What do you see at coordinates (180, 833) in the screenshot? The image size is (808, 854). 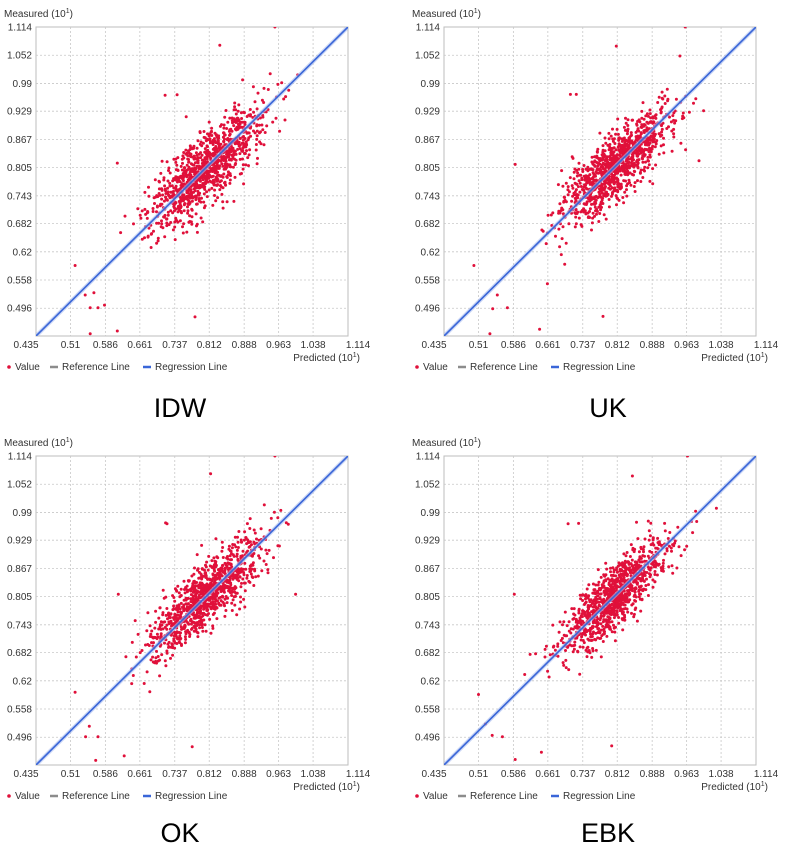 I see `caption-ok: OK` at bounding box center [180, 833].